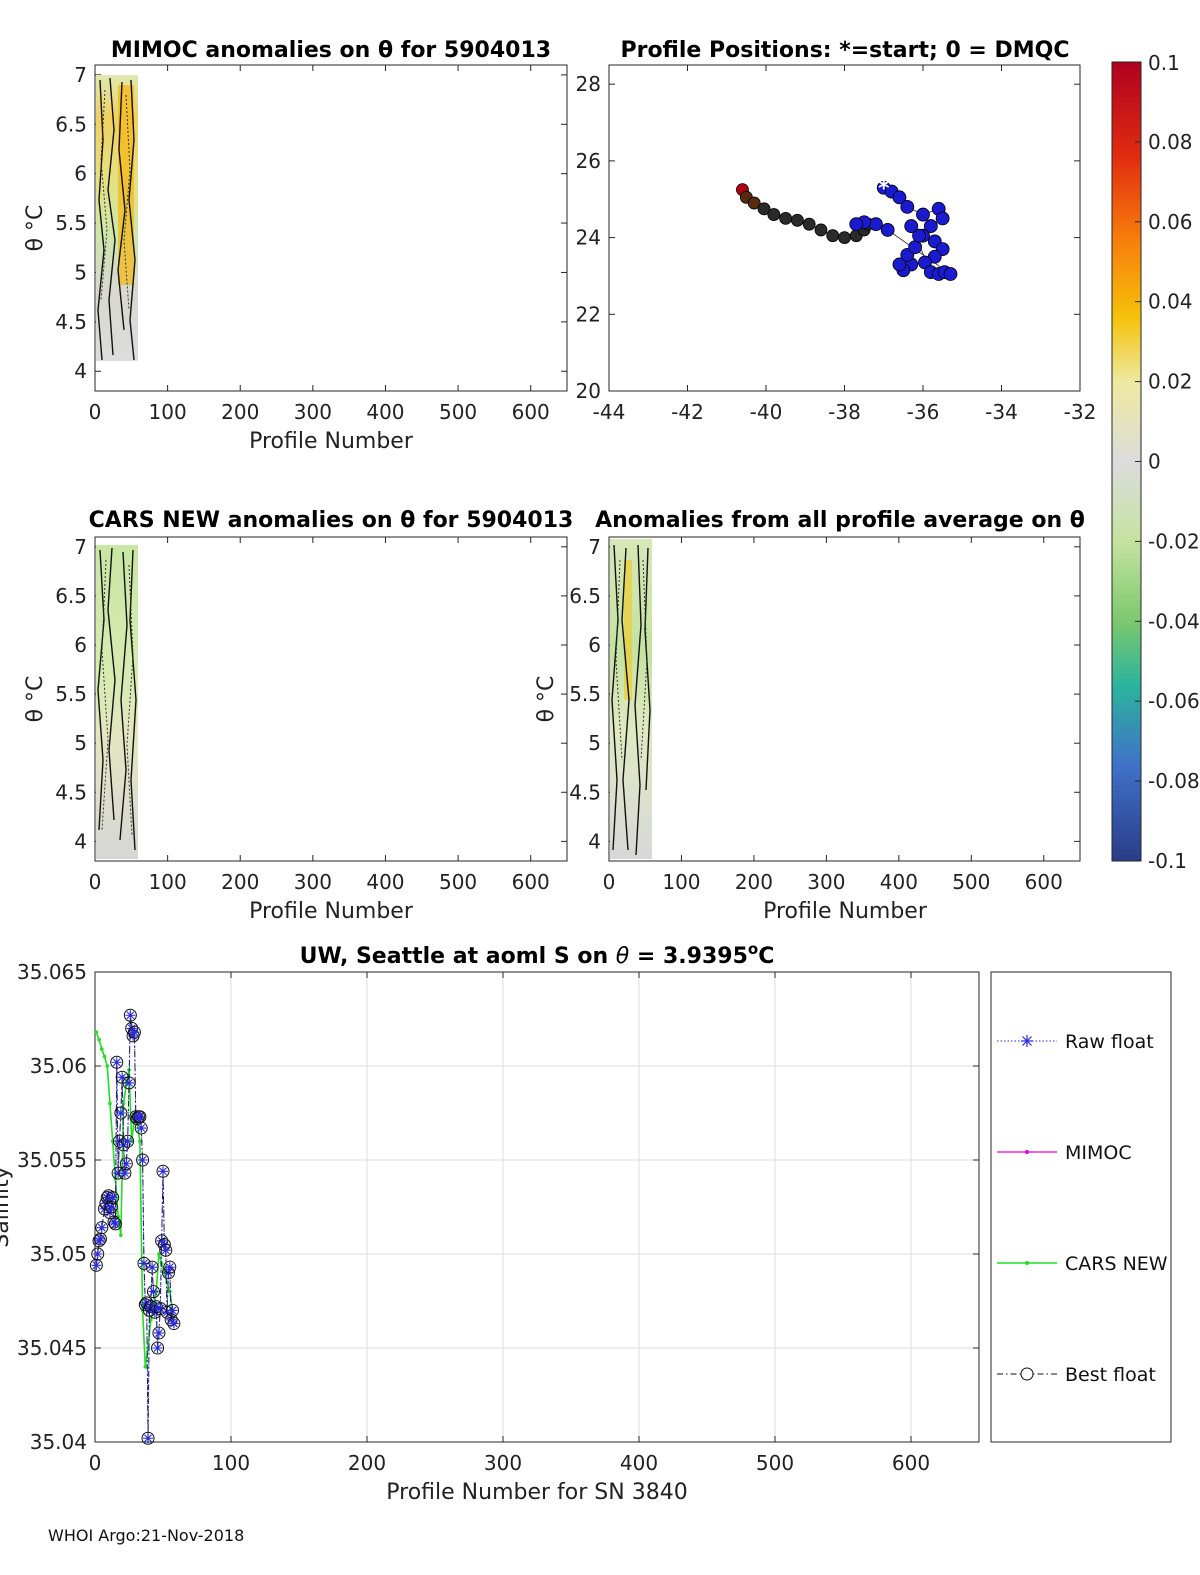  I want to click on x-tick-label: -34, so click(1001, 412).